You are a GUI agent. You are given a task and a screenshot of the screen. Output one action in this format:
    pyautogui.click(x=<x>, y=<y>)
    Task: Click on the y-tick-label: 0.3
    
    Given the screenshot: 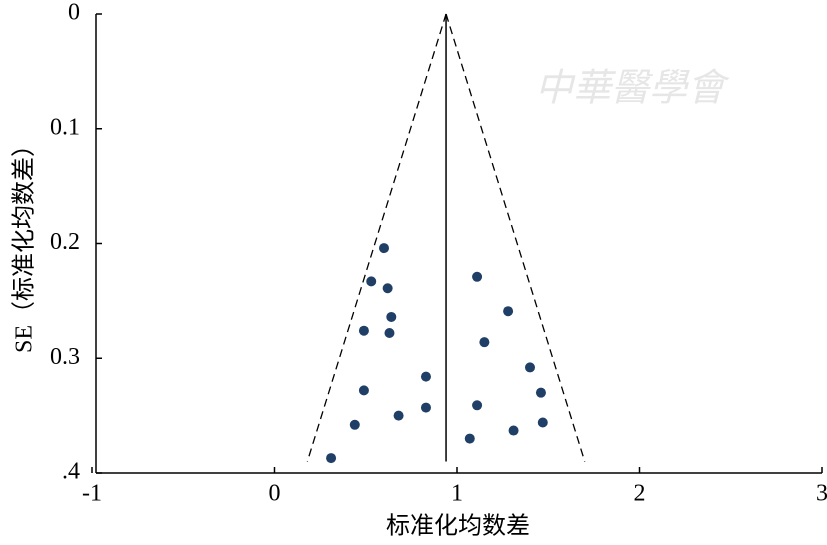 What is the action you would take?
    pyautogui.click(x=65, y=357)
    